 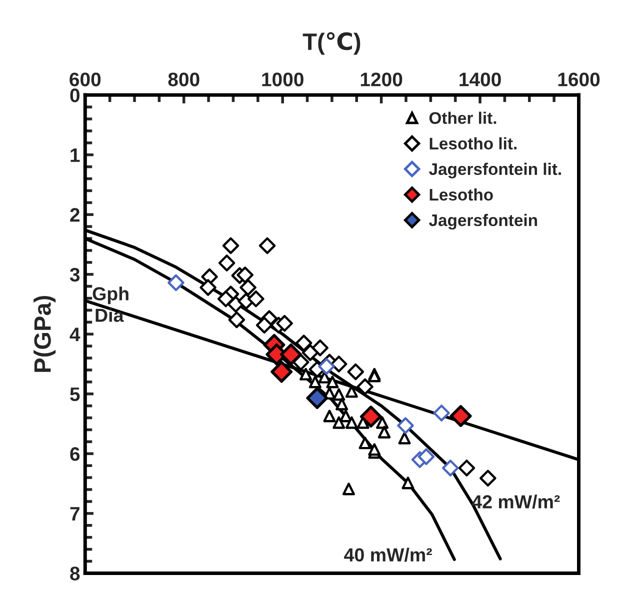 What do you see at coordinates (75, 573) in the screenshot?
I see `y-tick-label: 8` at bounding box center [75, 573].